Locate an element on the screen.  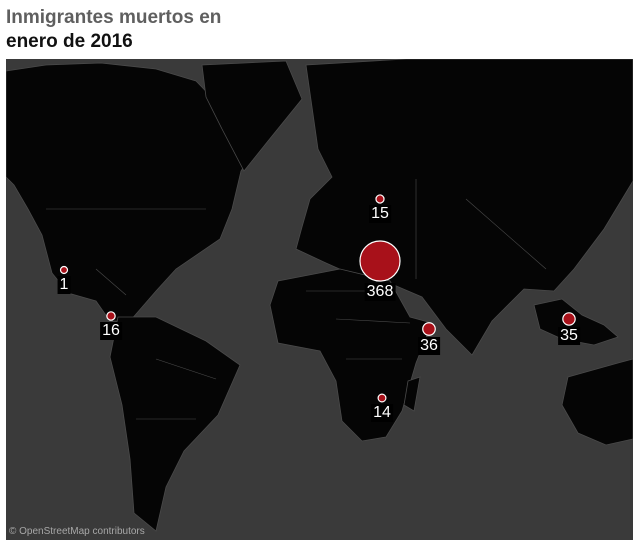
south-america-landmass is located at coordinates (175, 424).